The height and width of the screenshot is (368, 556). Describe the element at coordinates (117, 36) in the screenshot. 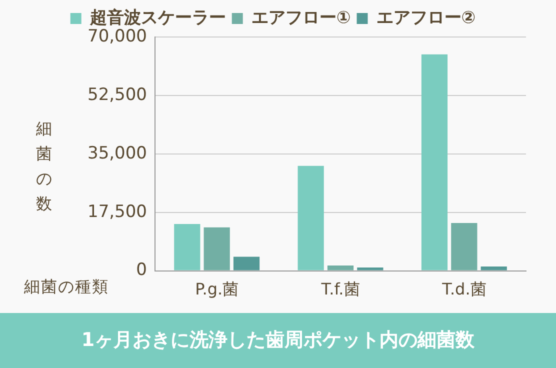

I see `y-tick-label: 70,000` at that location.